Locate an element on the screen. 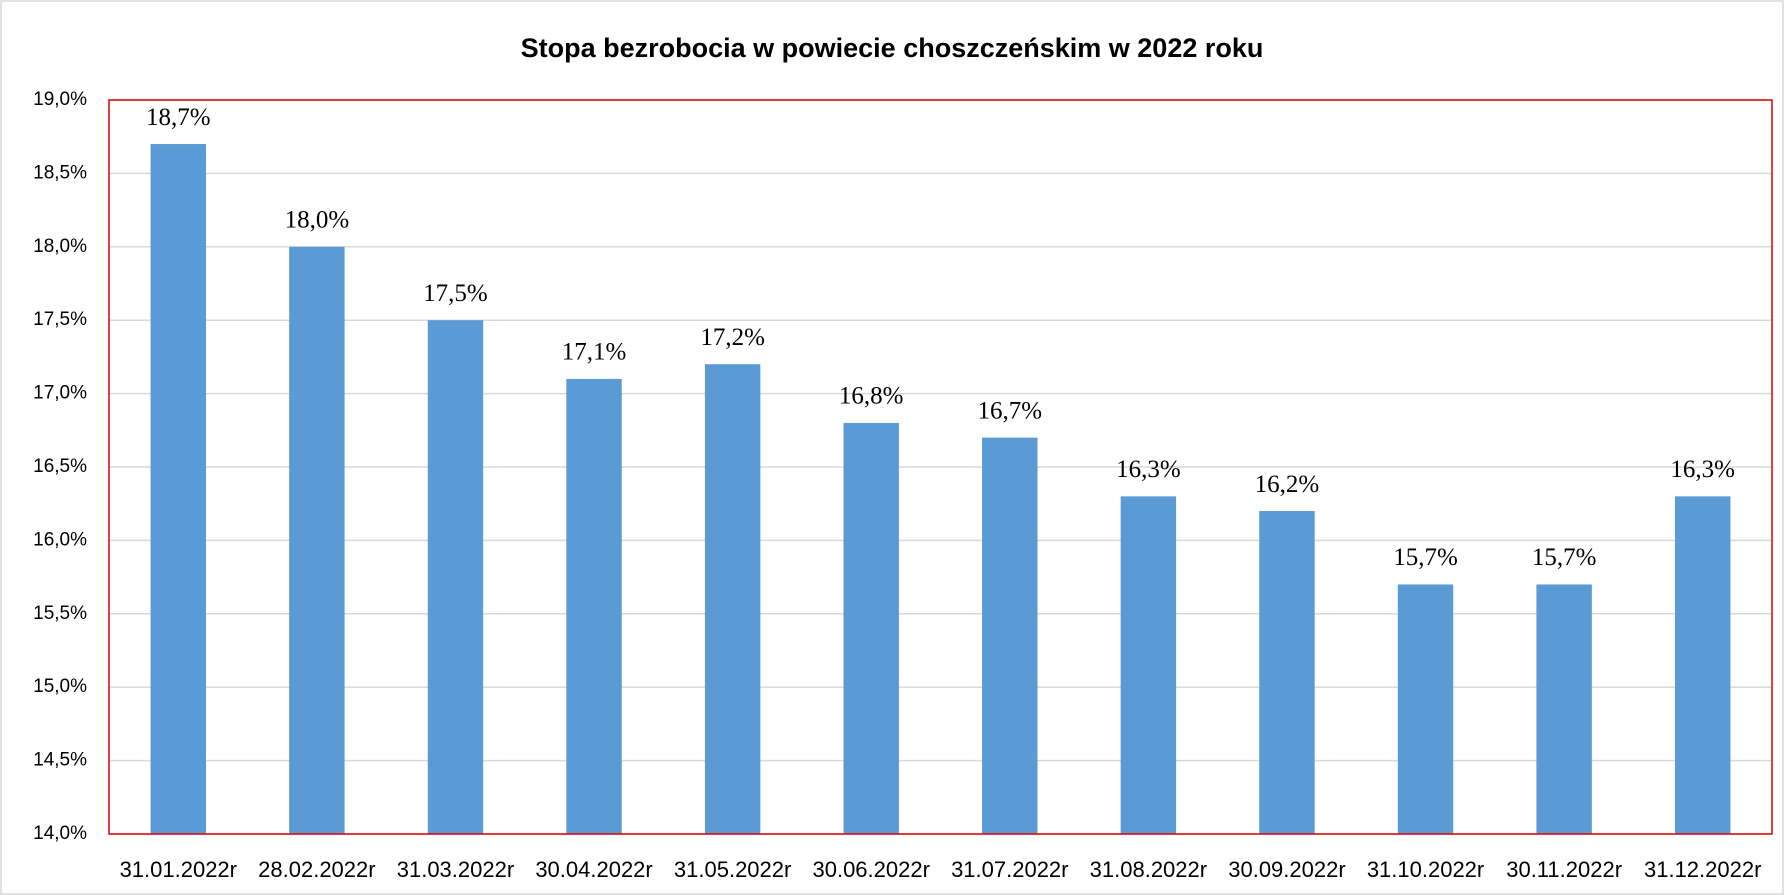 The image size is (1784, 895). x-tick-label: 31.05.2022r is located at coordinates (732, 869).